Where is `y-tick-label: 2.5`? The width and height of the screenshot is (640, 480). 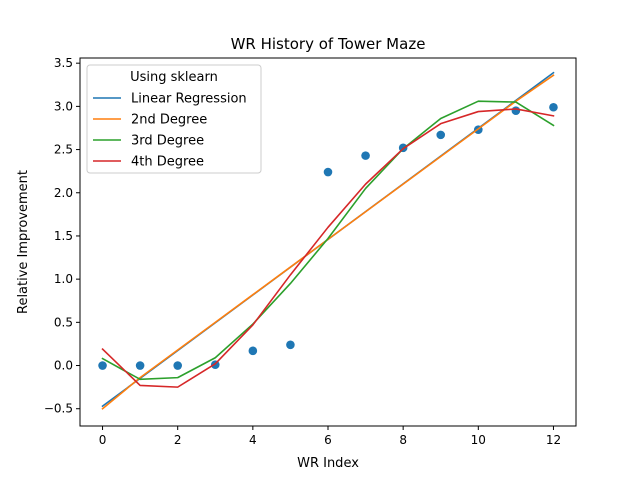 y-tick-label: 2.5 is located at coordinates (63, 150).